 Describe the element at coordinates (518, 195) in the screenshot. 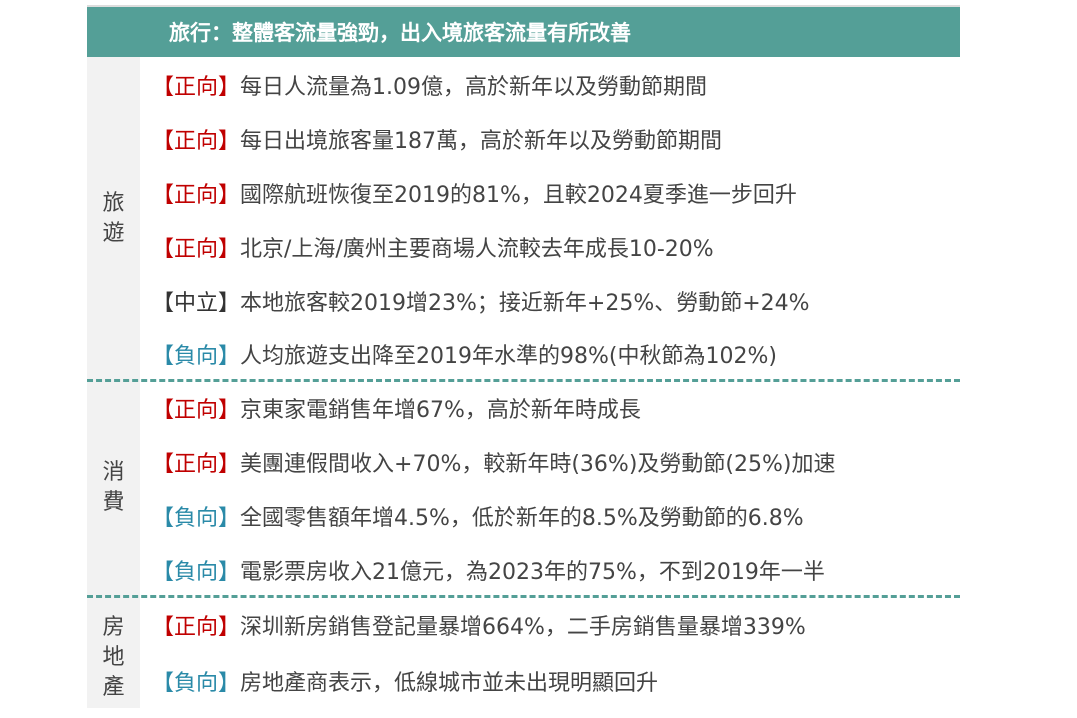

I see `item-text: 國際航班恢復至2019的81%，且較2024夏季進一步回升` at that location.